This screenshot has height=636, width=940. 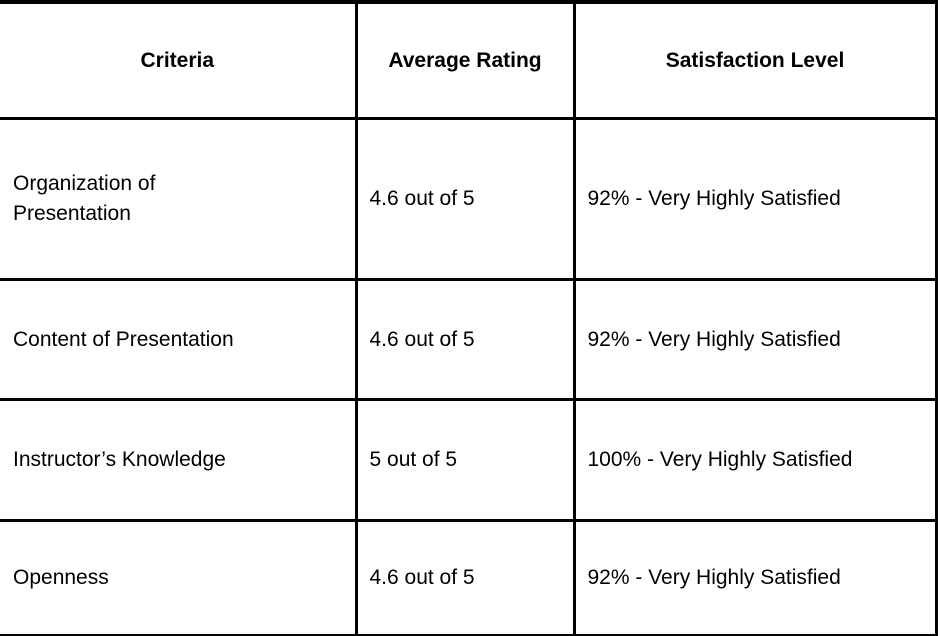 I want to click on satisfaction-cell: 100% - Very Highly Satisfied, so click(x=755, y=460).